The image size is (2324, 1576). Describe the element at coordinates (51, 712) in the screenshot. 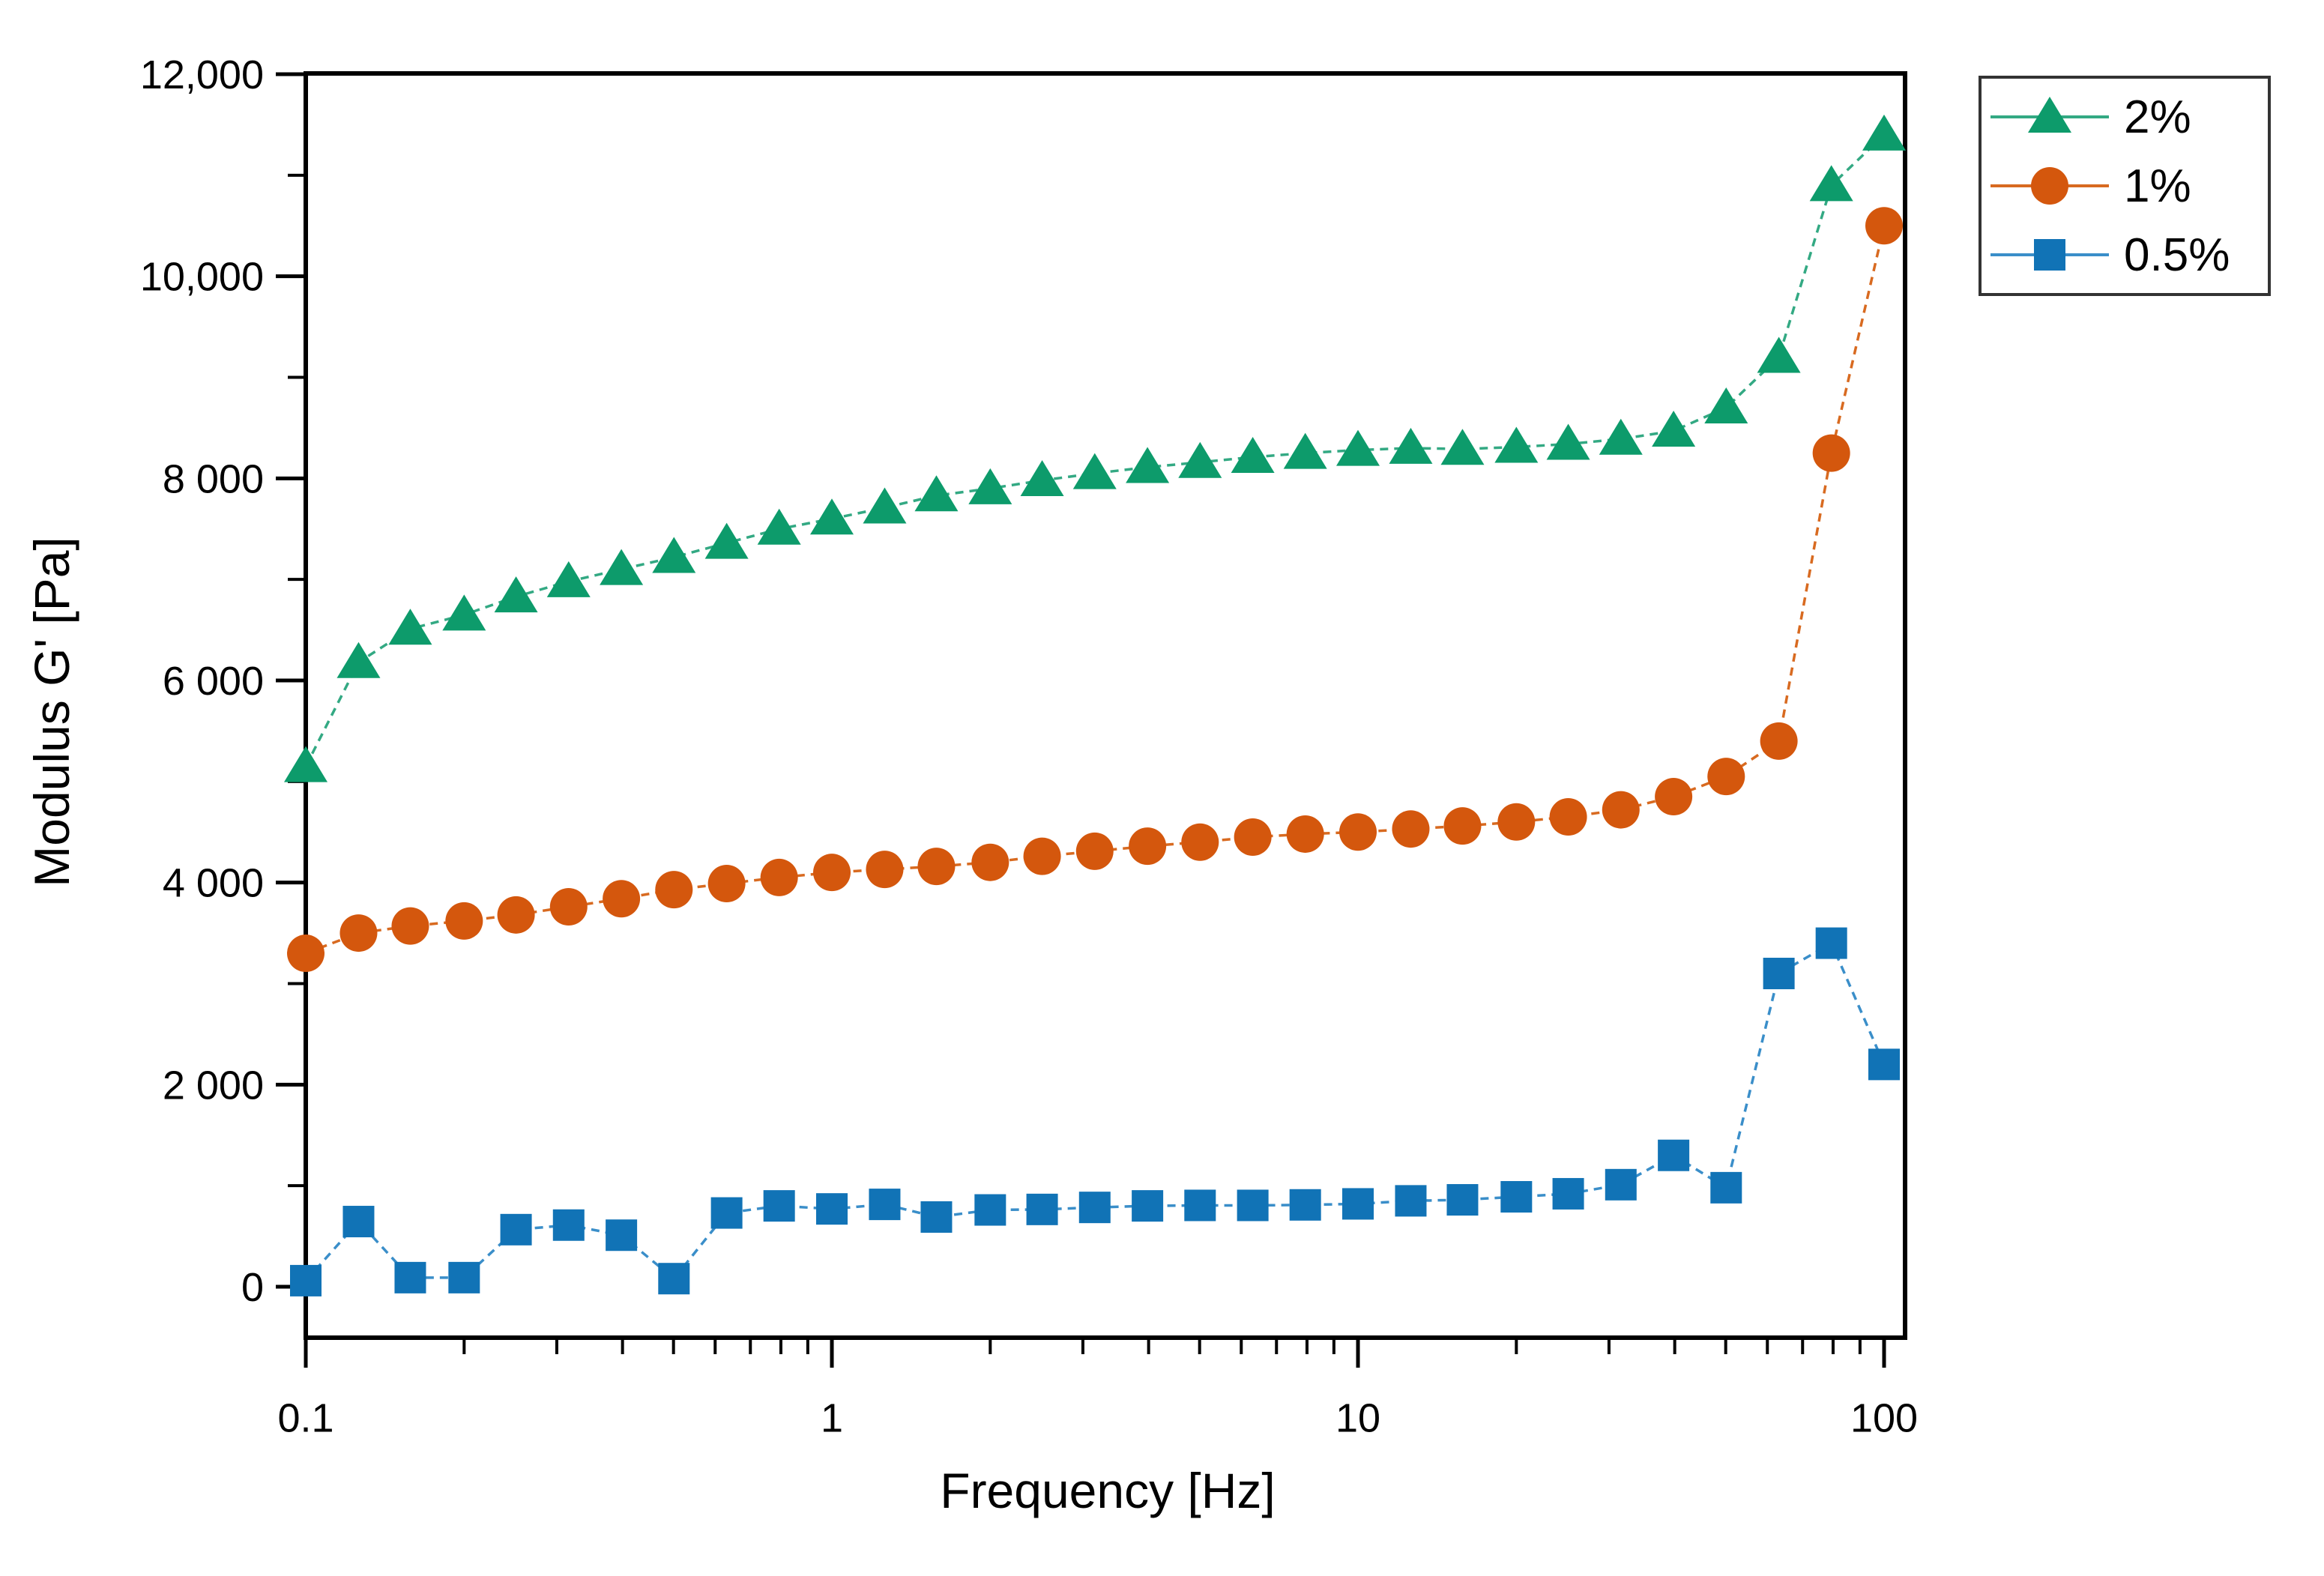

I see `y-axis-title: Modulus G' [Pa]` at that location.